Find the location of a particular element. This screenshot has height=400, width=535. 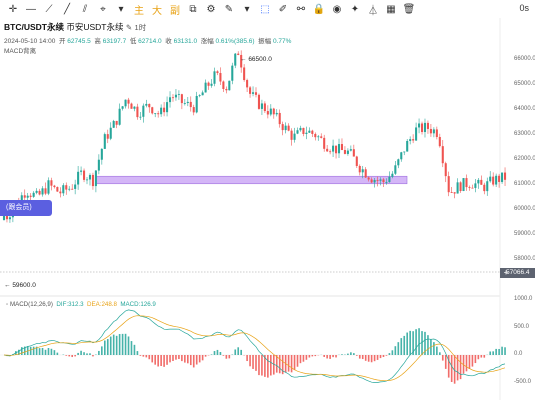

pointer-icon: ⌖ is located at coordinates (103, 9).